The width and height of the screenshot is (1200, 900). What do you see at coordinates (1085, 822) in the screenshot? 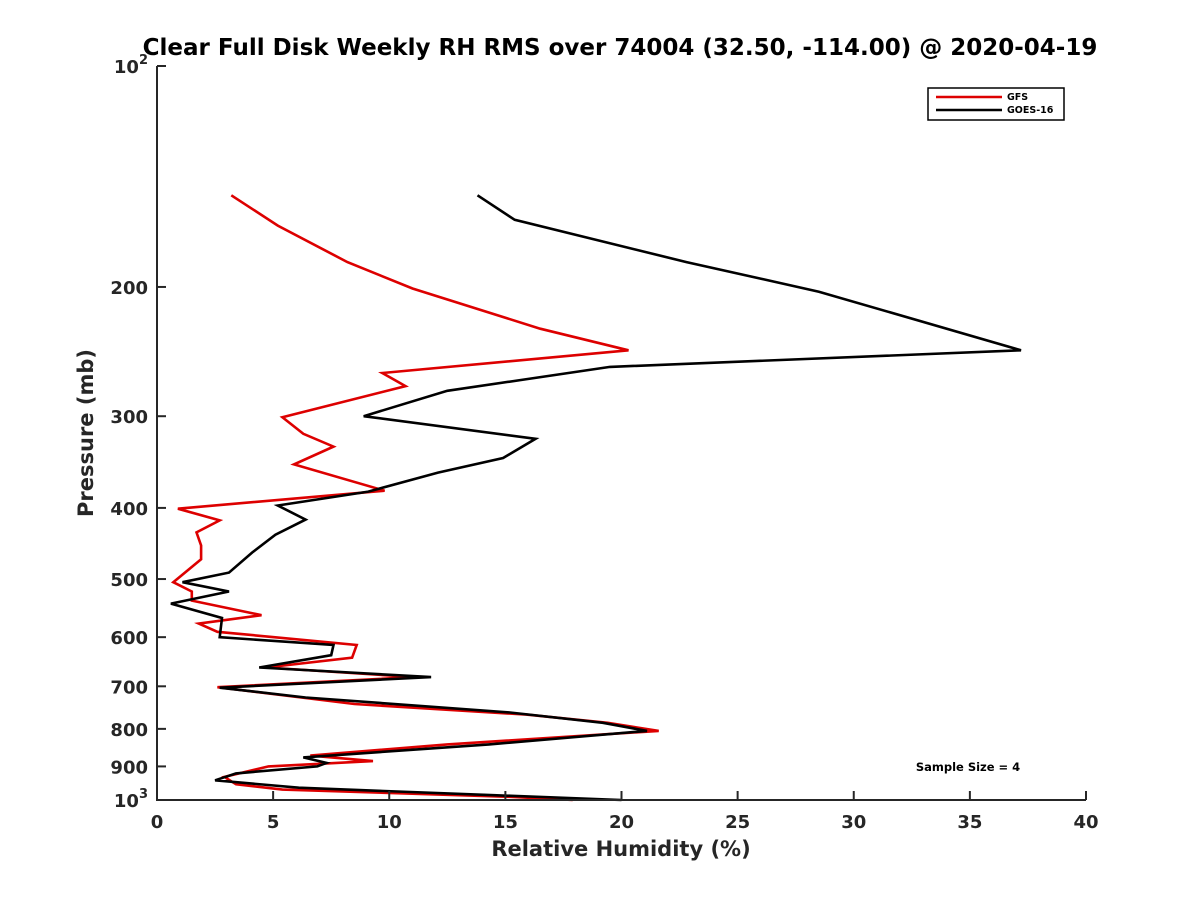
I see `x-tick-label: 40` at bounding box center [1085, 822].